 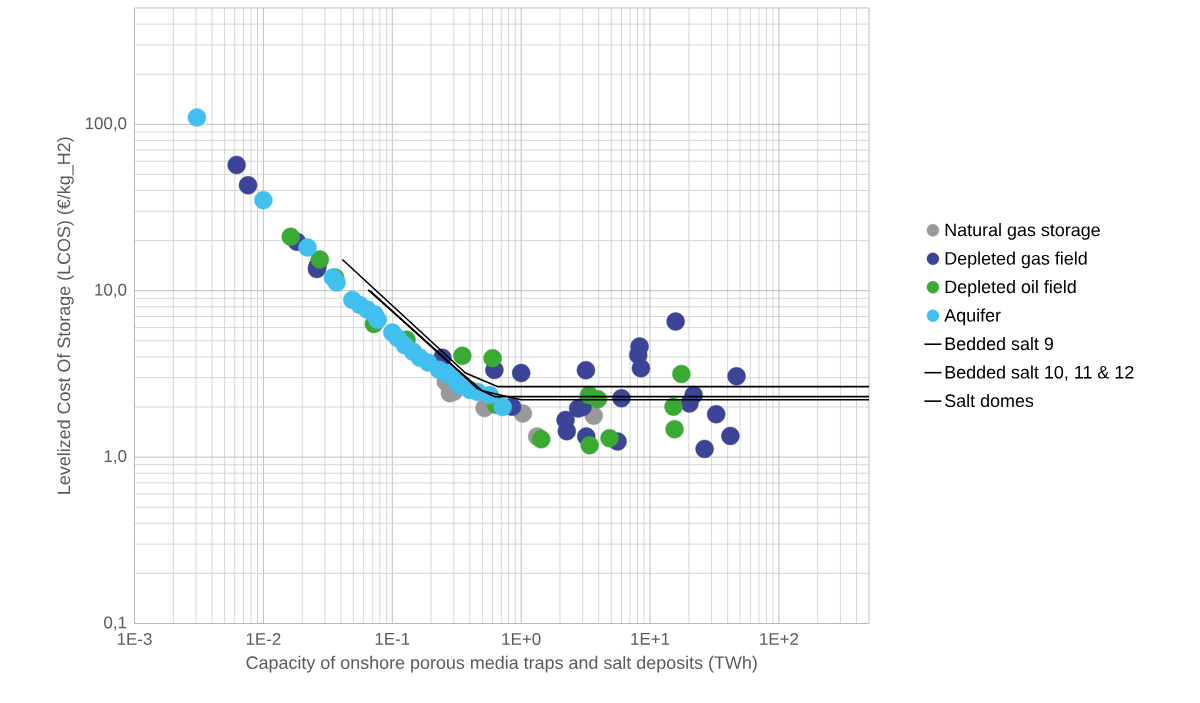 What do you see at coordinates (115, 623) in the screenshot?
I see `y-tick-label: 0,1` at bounding box center [115, 623].